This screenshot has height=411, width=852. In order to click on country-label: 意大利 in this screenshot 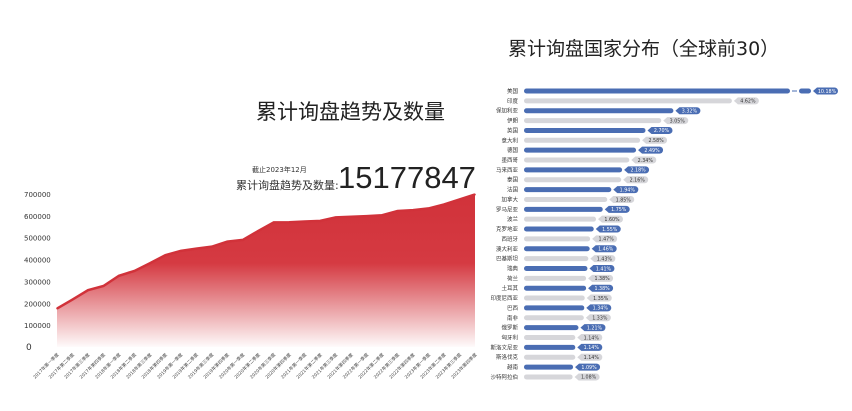, I will do `click(509, 140)`.